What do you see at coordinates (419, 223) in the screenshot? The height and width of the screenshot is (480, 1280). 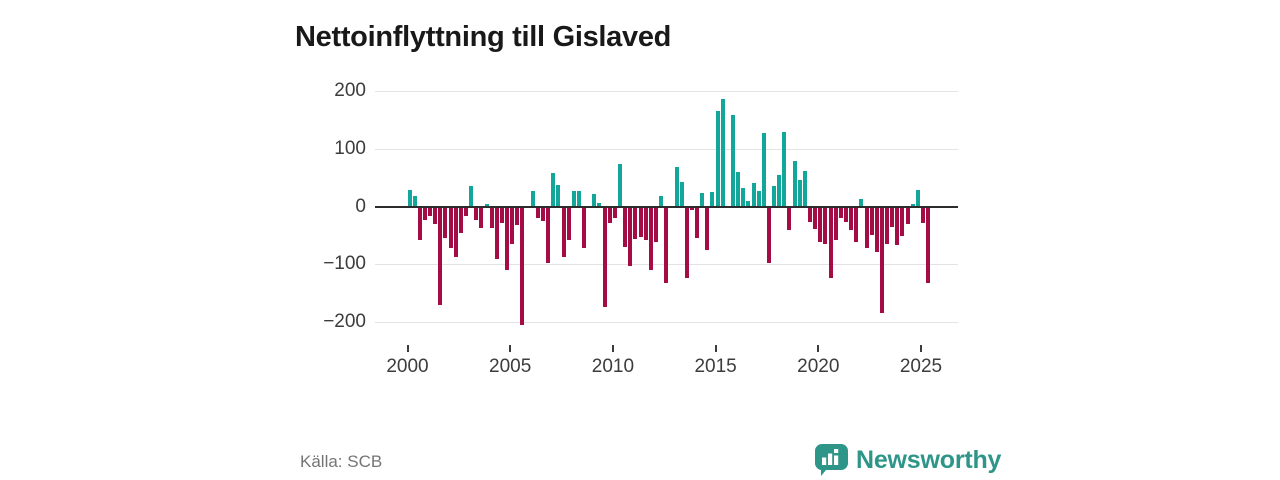 I see `bar-2000q3` at bounding box center [419, 223].